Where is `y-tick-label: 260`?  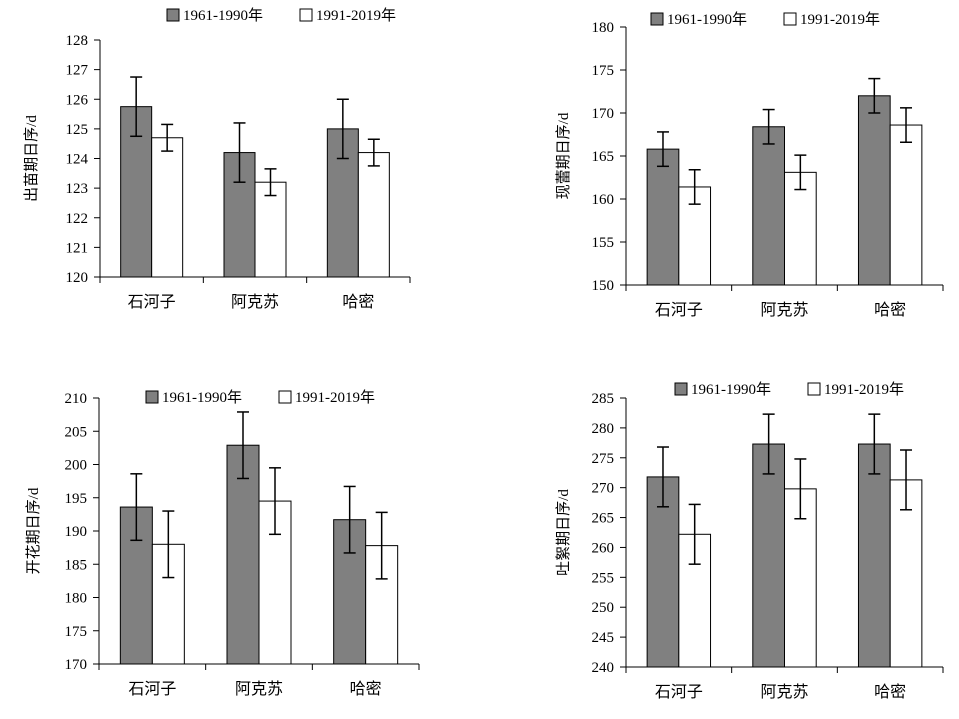 y-tick-label: 260 is located at coordinates (603, 548).